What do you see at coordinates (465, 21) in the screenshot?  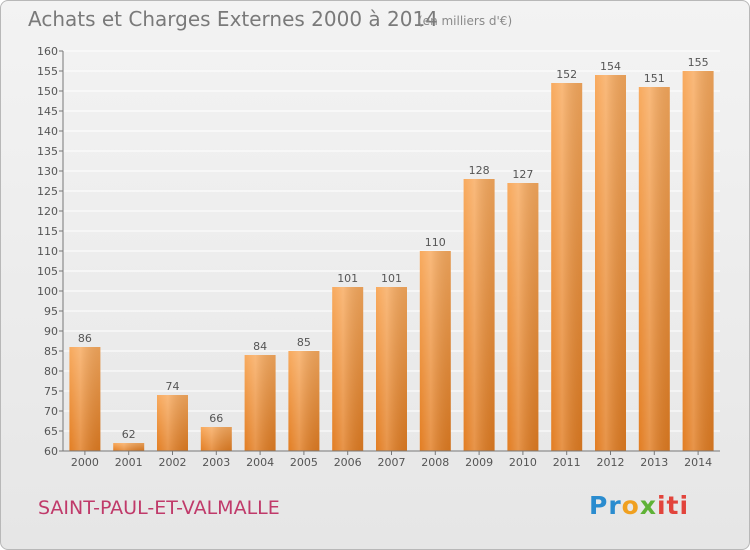 I see `chart-subtitle: (en milliers d'€)` at bounding box center [465, 21].